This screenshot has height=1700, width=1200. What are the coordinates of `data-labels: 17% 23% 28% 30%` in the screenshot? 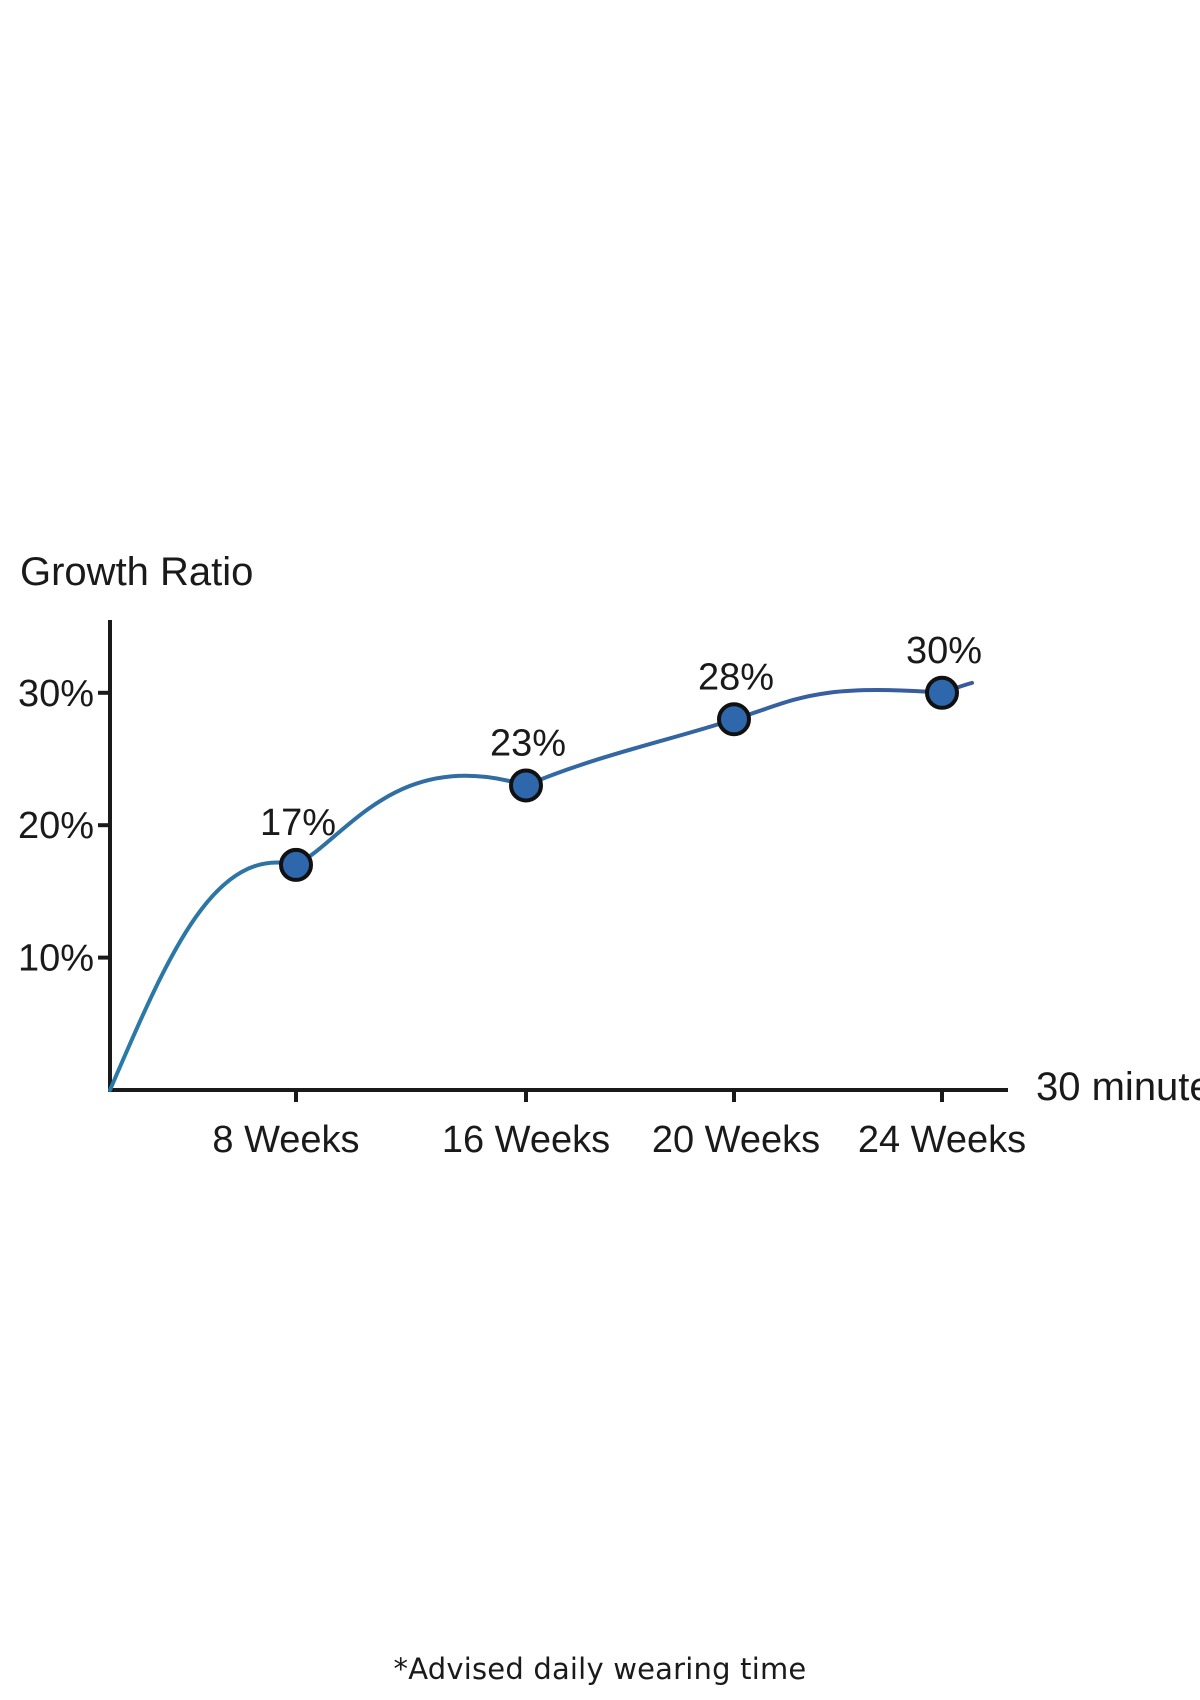 It's located at (621, 737).